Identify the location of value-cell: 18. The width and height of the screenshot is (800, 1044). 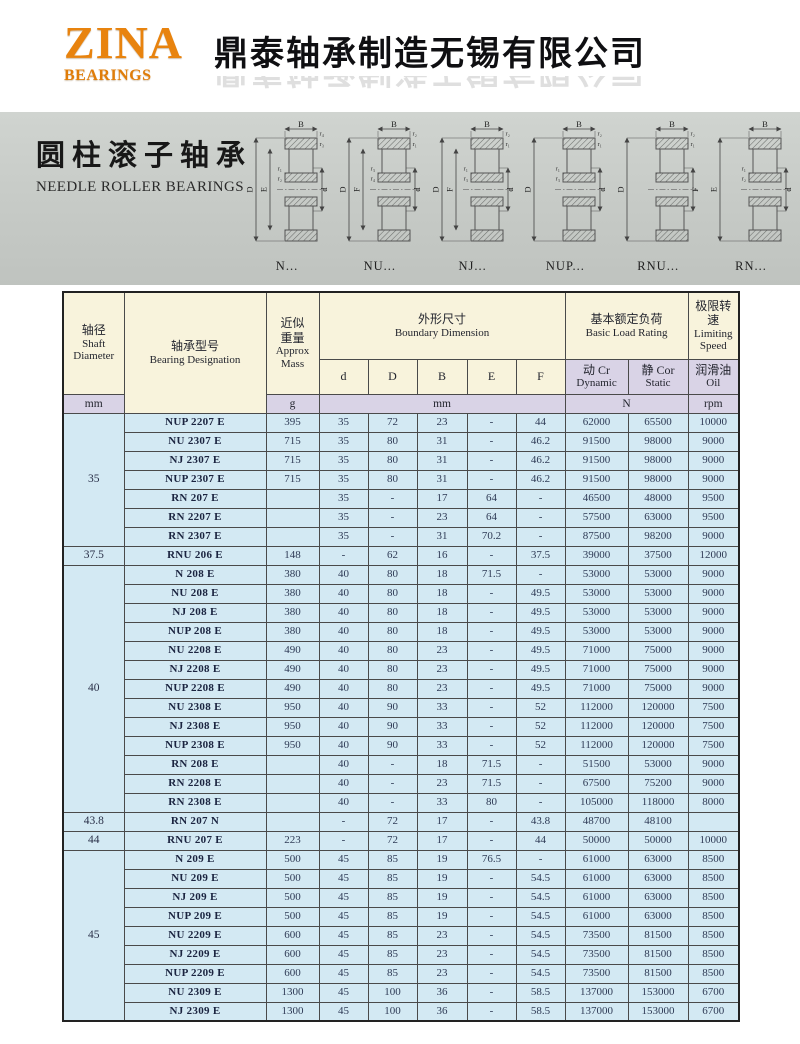
(442, 764).